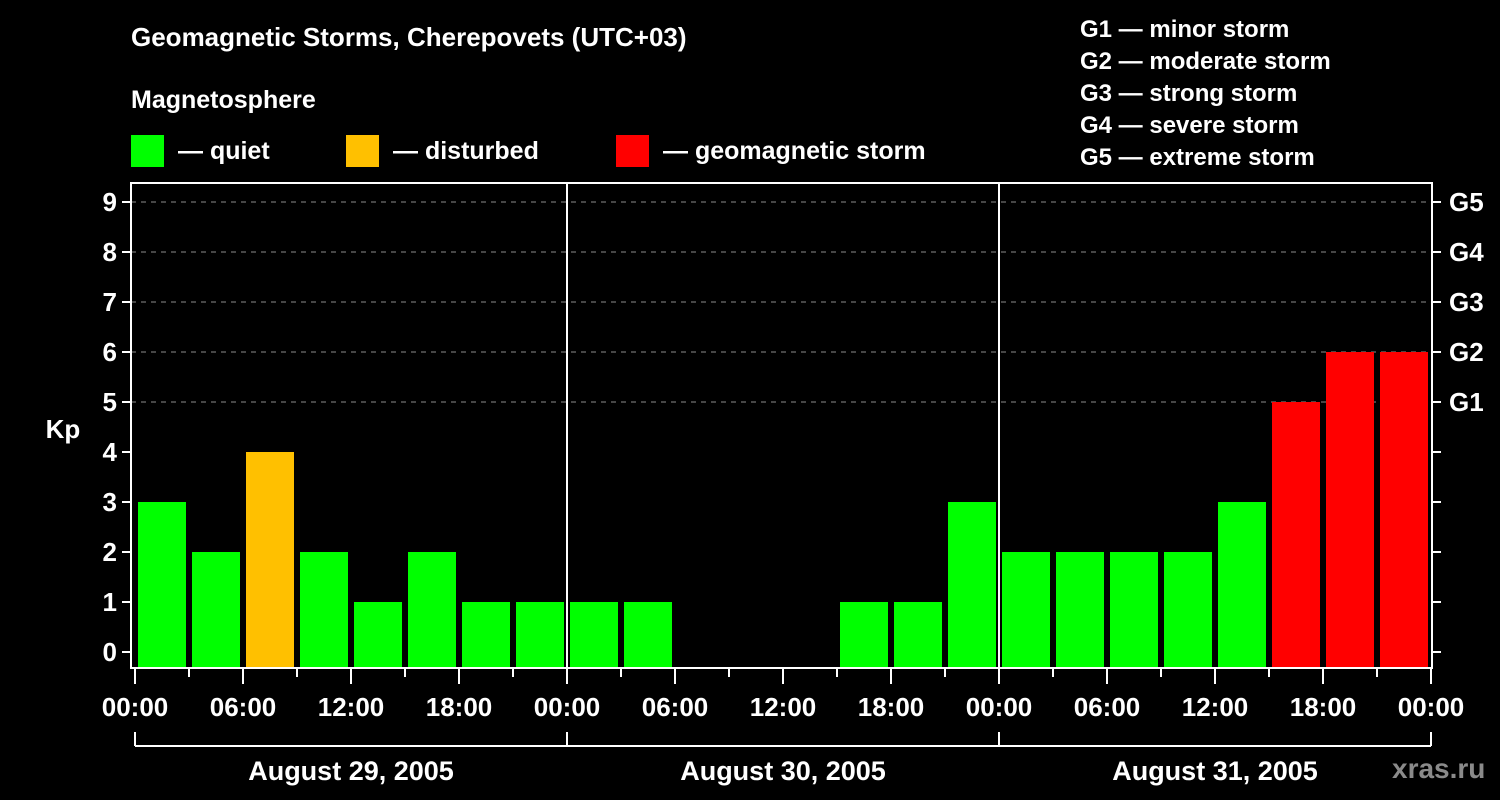 The height and width of the screenshot is (800, 1500). Describe the element at coordinates (1439, 768) in the screenshot. I see `watermark: xras.ru` at that location.